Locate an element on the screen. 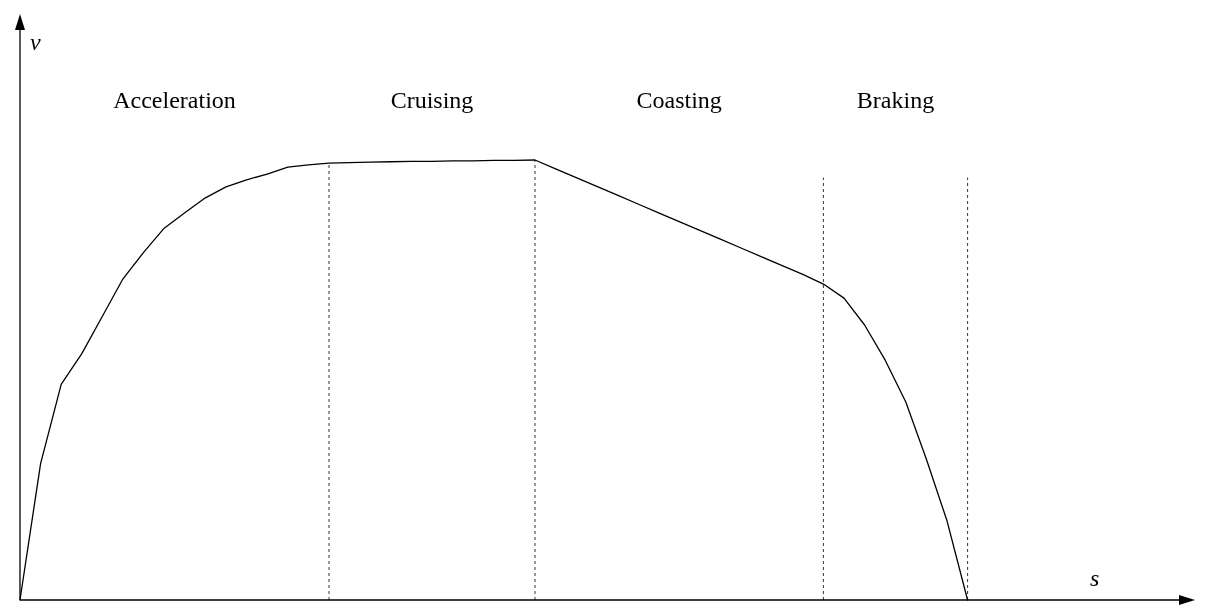  x-axis-title: s is located at coordinates (1095, 578).